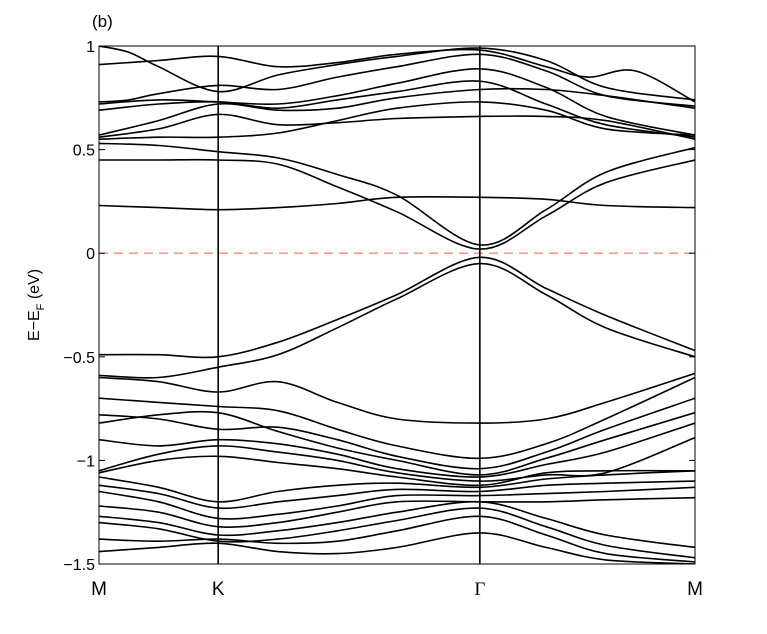 Image resolution: width=767 pixels, height=634 pixels. Describe the element at coordinates (102, 21) in the screenshot. I see `panel-label: (b)` at that location.